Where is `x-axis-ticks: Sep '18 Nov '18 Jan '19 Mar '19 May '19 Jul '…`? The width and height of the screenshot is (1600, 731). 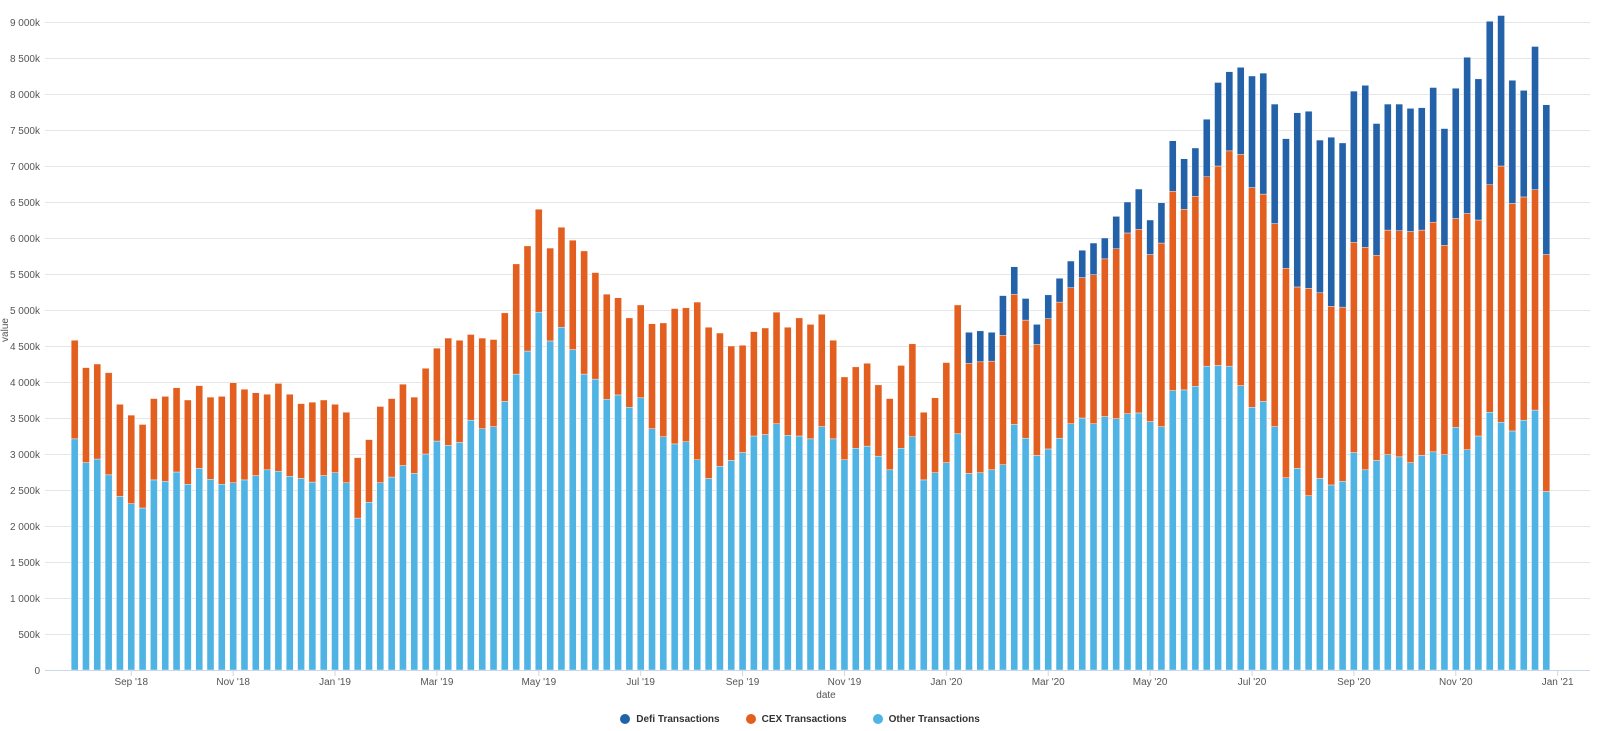 x-axis-ticks: Sep '18 Nov '18 Jan '19 Mar '19 May '19 Jul '… is located at coordinates (844, 679).